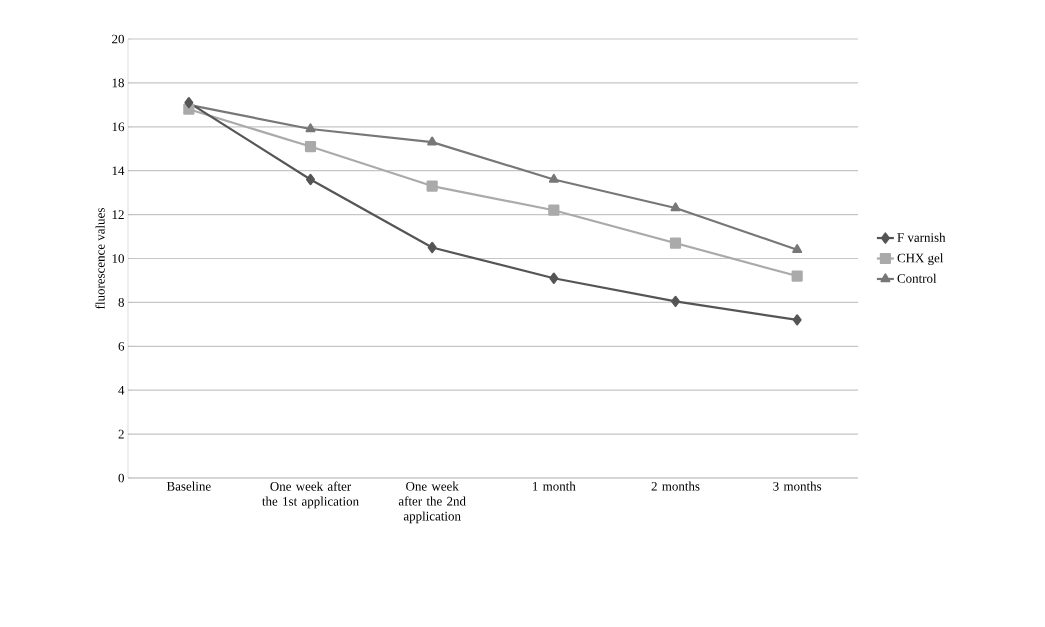  I want to click on legend-label: F varnish, so click(921, 237).